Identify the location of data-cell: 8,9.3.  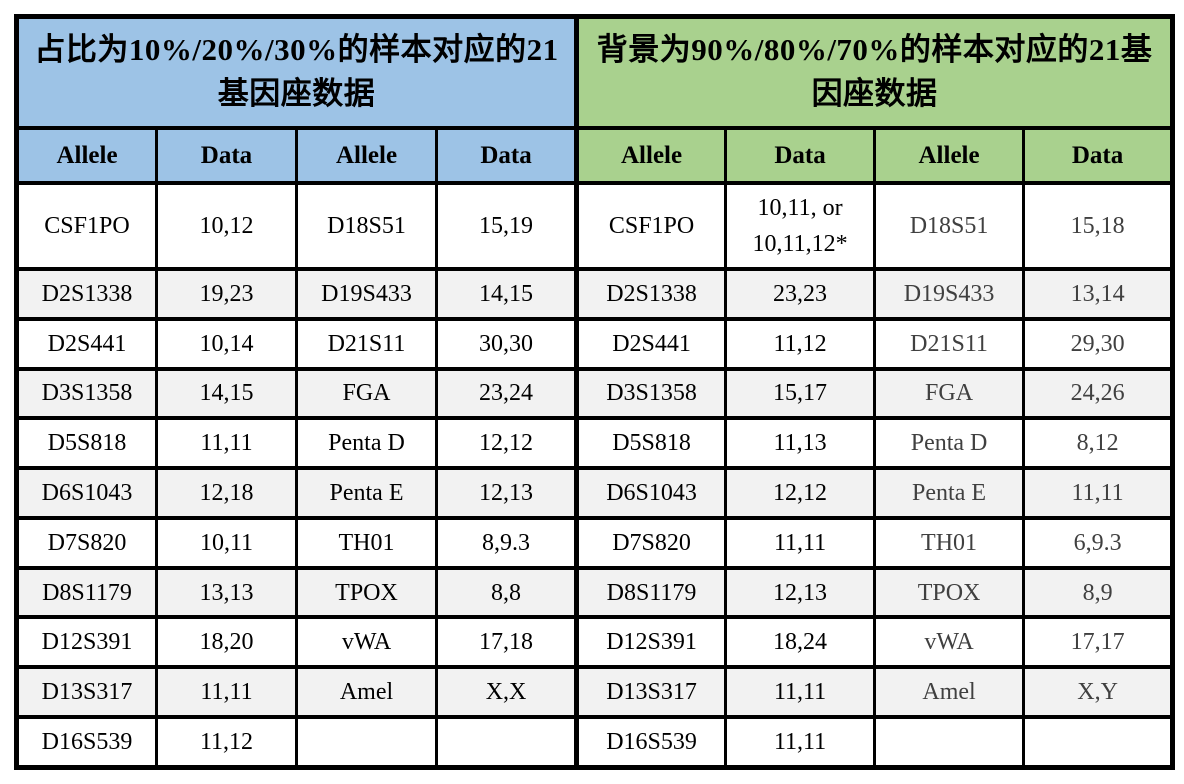
(506, 542).